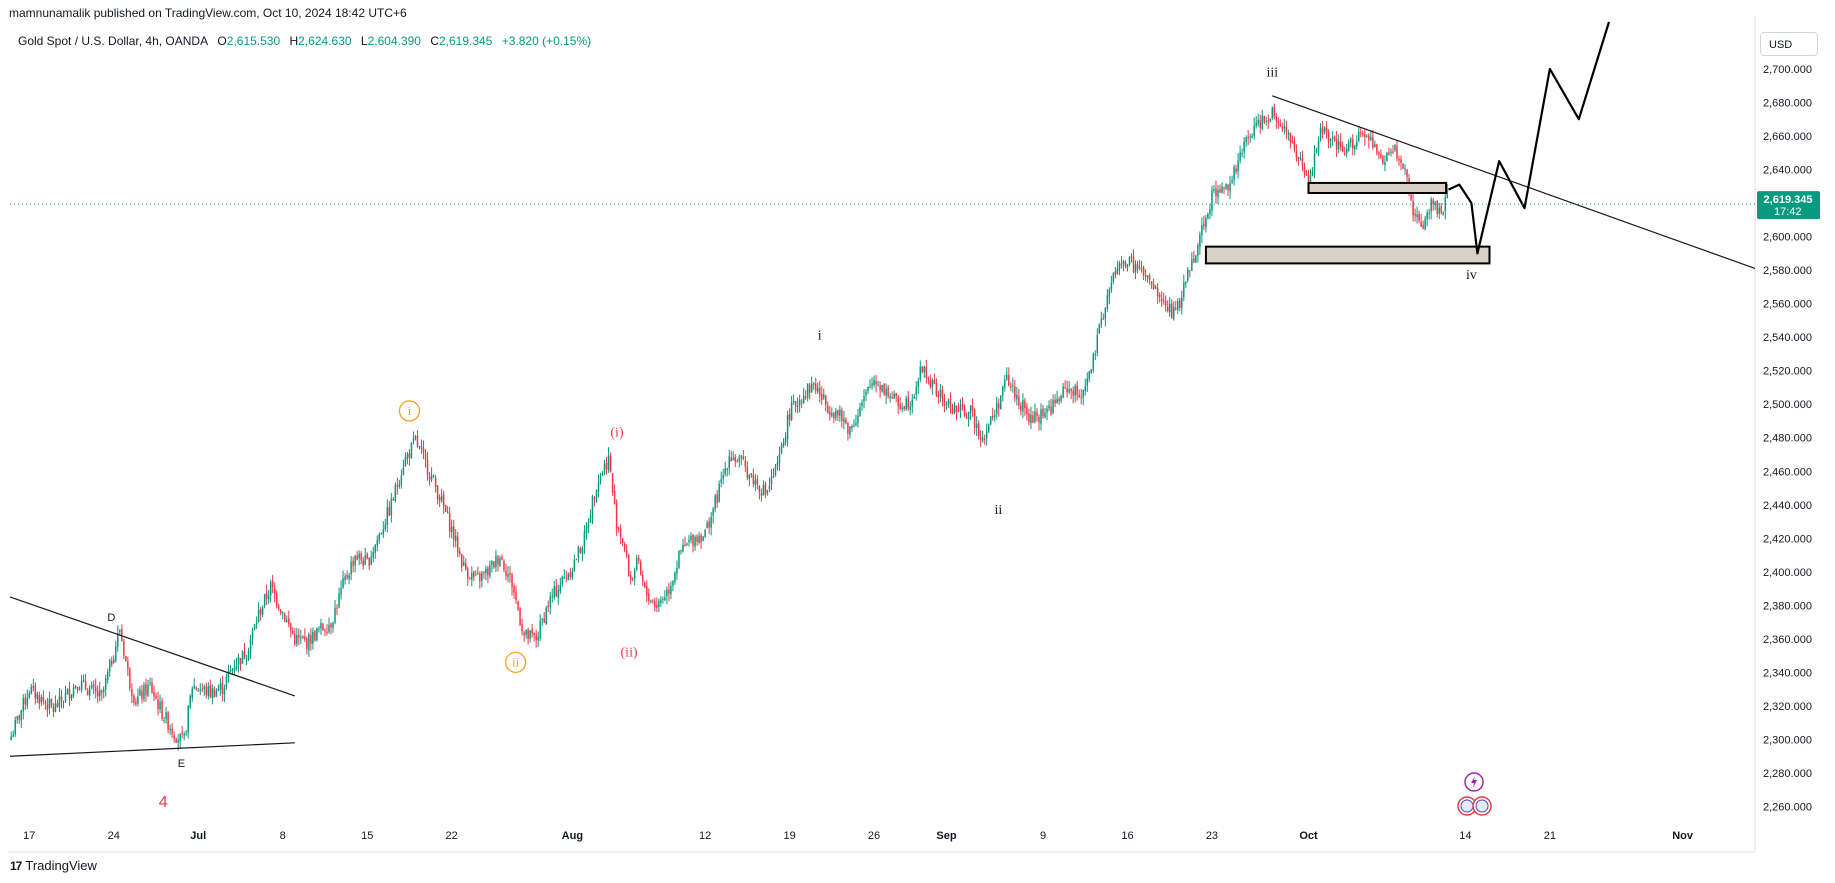 The width and height of the screenshot is (1835, 883). I want to click on x-tick-label: 23, so click(1212, 836).